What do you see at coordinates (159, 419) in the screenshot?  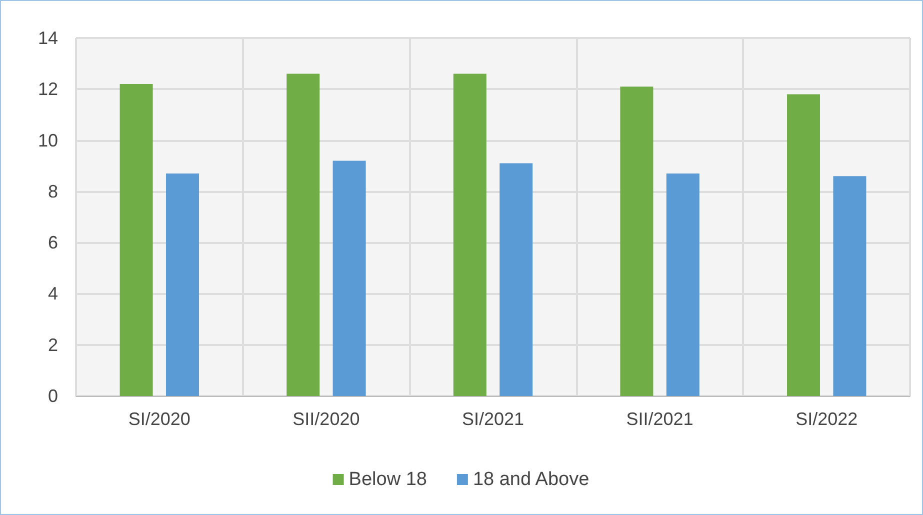 I see `x-tick-label: SI/2020` at bounding box center [159, 419].